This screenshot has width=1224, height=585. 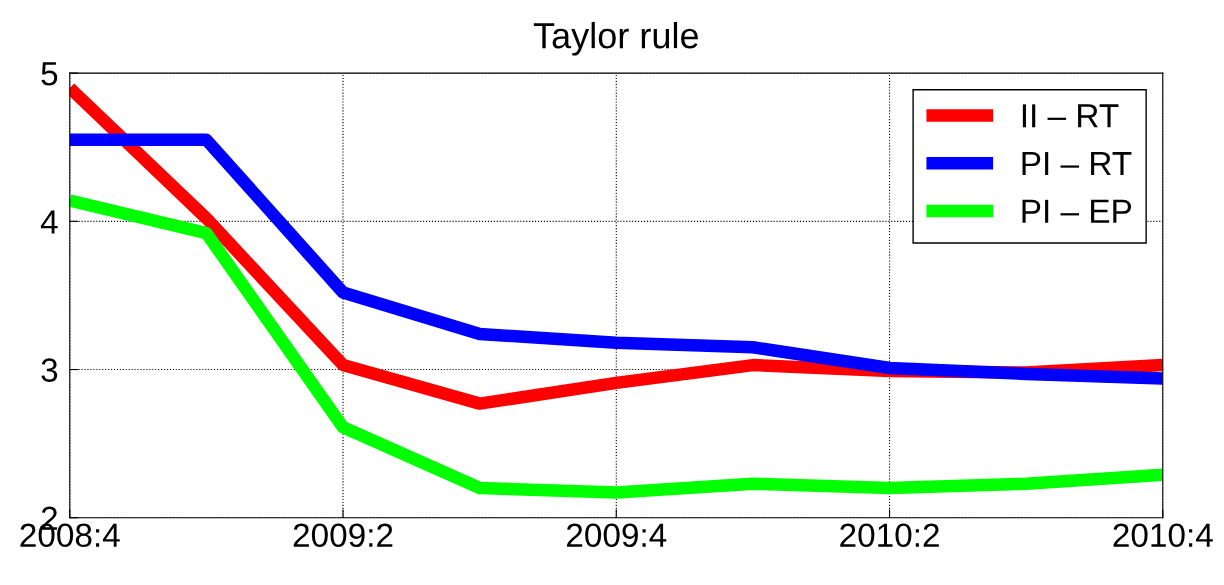 I want to click on chart-title: Taylor rule, so click(x=615, y=38).